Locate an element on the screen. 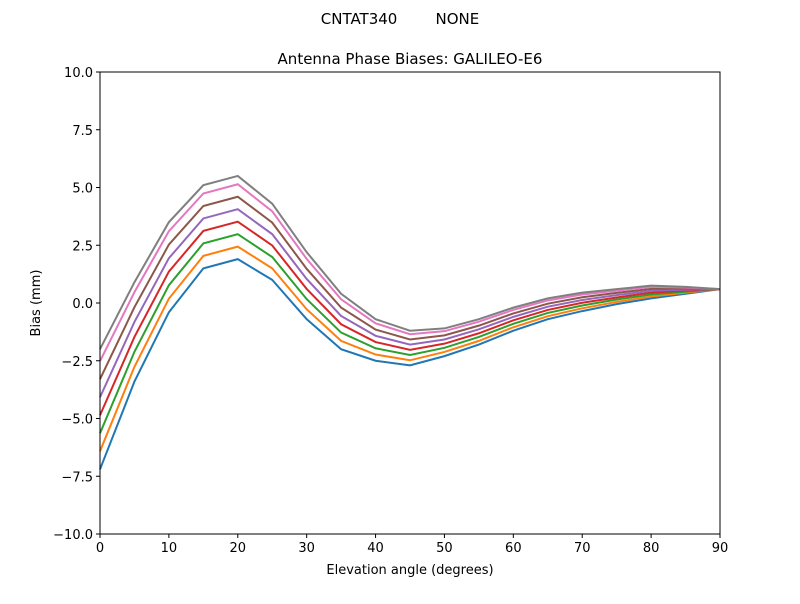  x-tick-label: 80 is located at coordinates (651, 548).